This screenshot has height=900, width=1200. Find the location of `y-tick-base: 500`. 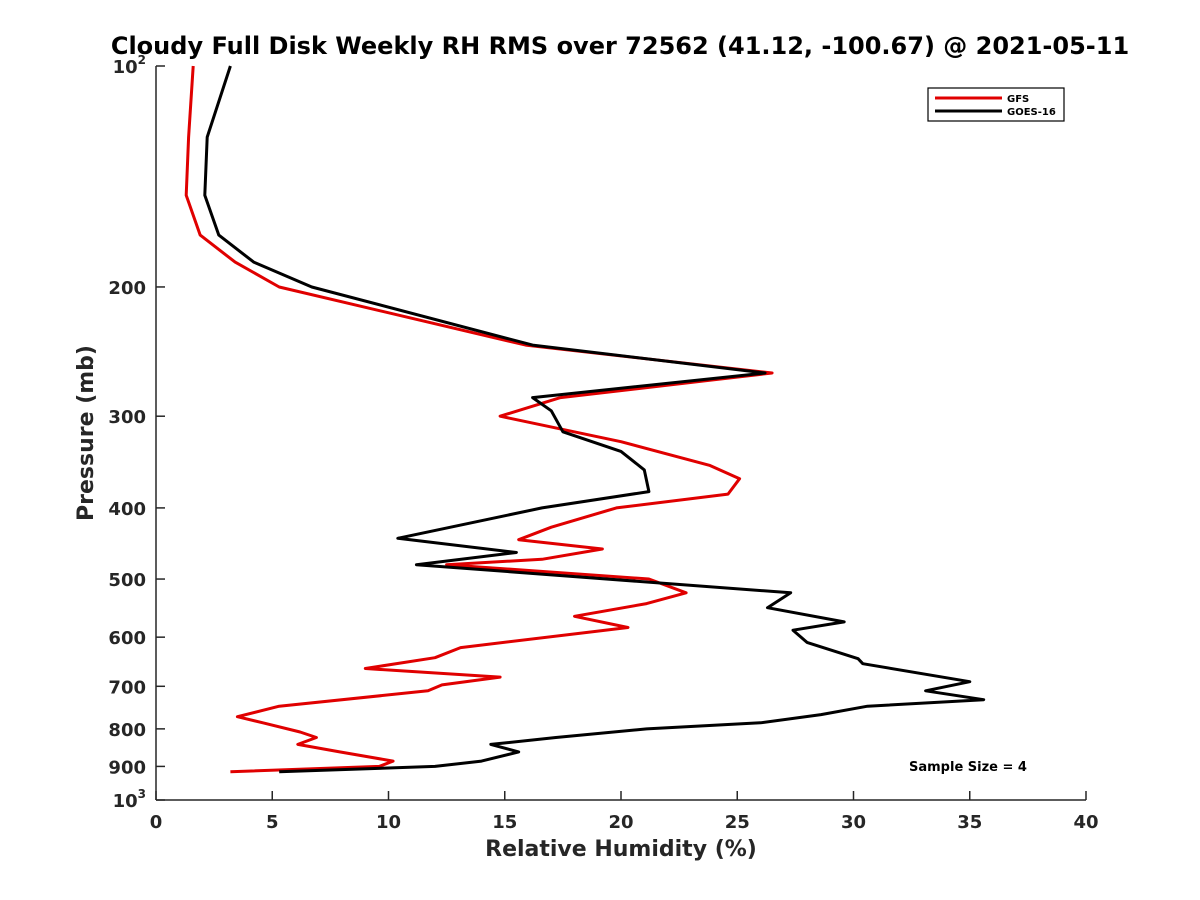

y-tick-base: 500 is located at coordinates (127, 580).